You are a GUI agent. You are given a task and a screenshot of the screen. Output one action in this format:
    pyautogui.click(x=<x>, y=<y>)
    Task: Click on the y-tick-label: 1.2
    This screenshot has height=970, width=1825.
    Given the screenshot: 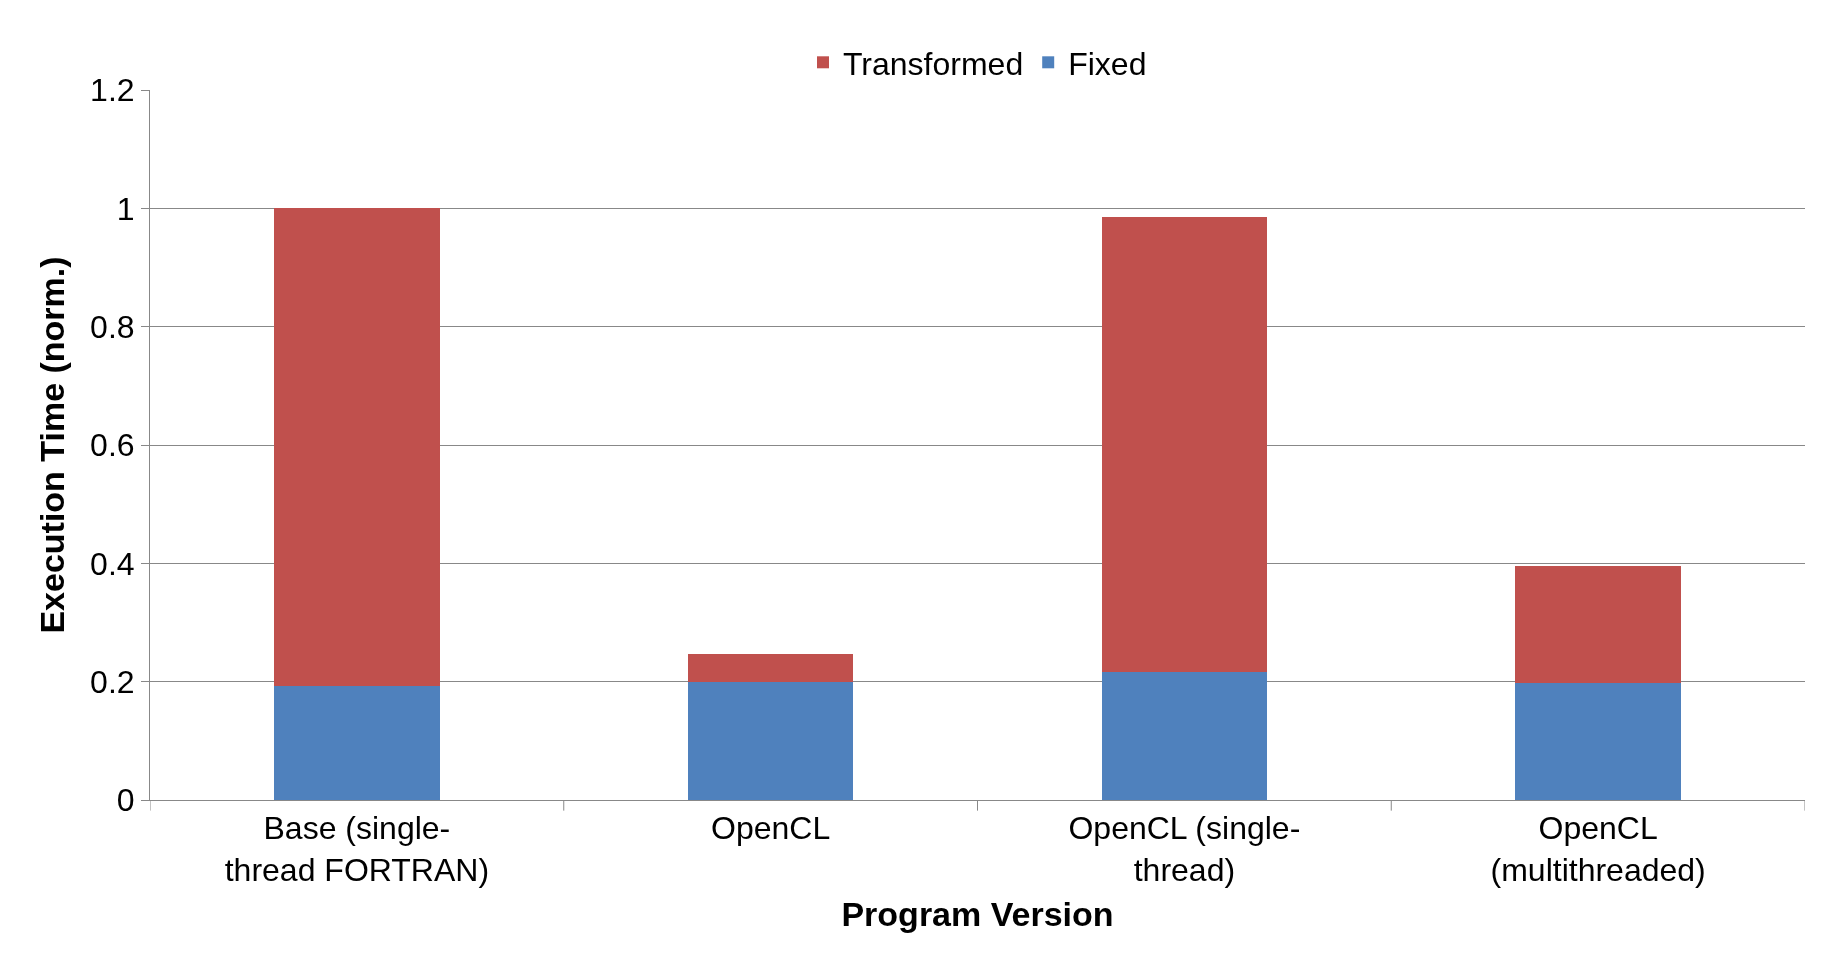 What is the action you would take?
    pyautogui.click(x=112, y=90)
    